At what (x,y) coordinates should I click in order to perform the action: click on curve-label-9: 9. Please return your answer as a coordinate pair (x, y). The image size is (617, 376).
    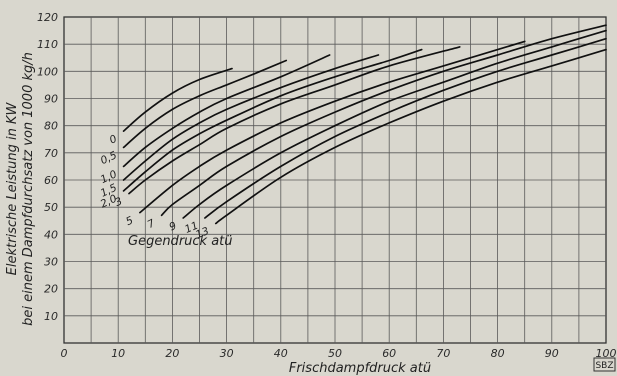
    Looking at the image, I should click on (172, 227).